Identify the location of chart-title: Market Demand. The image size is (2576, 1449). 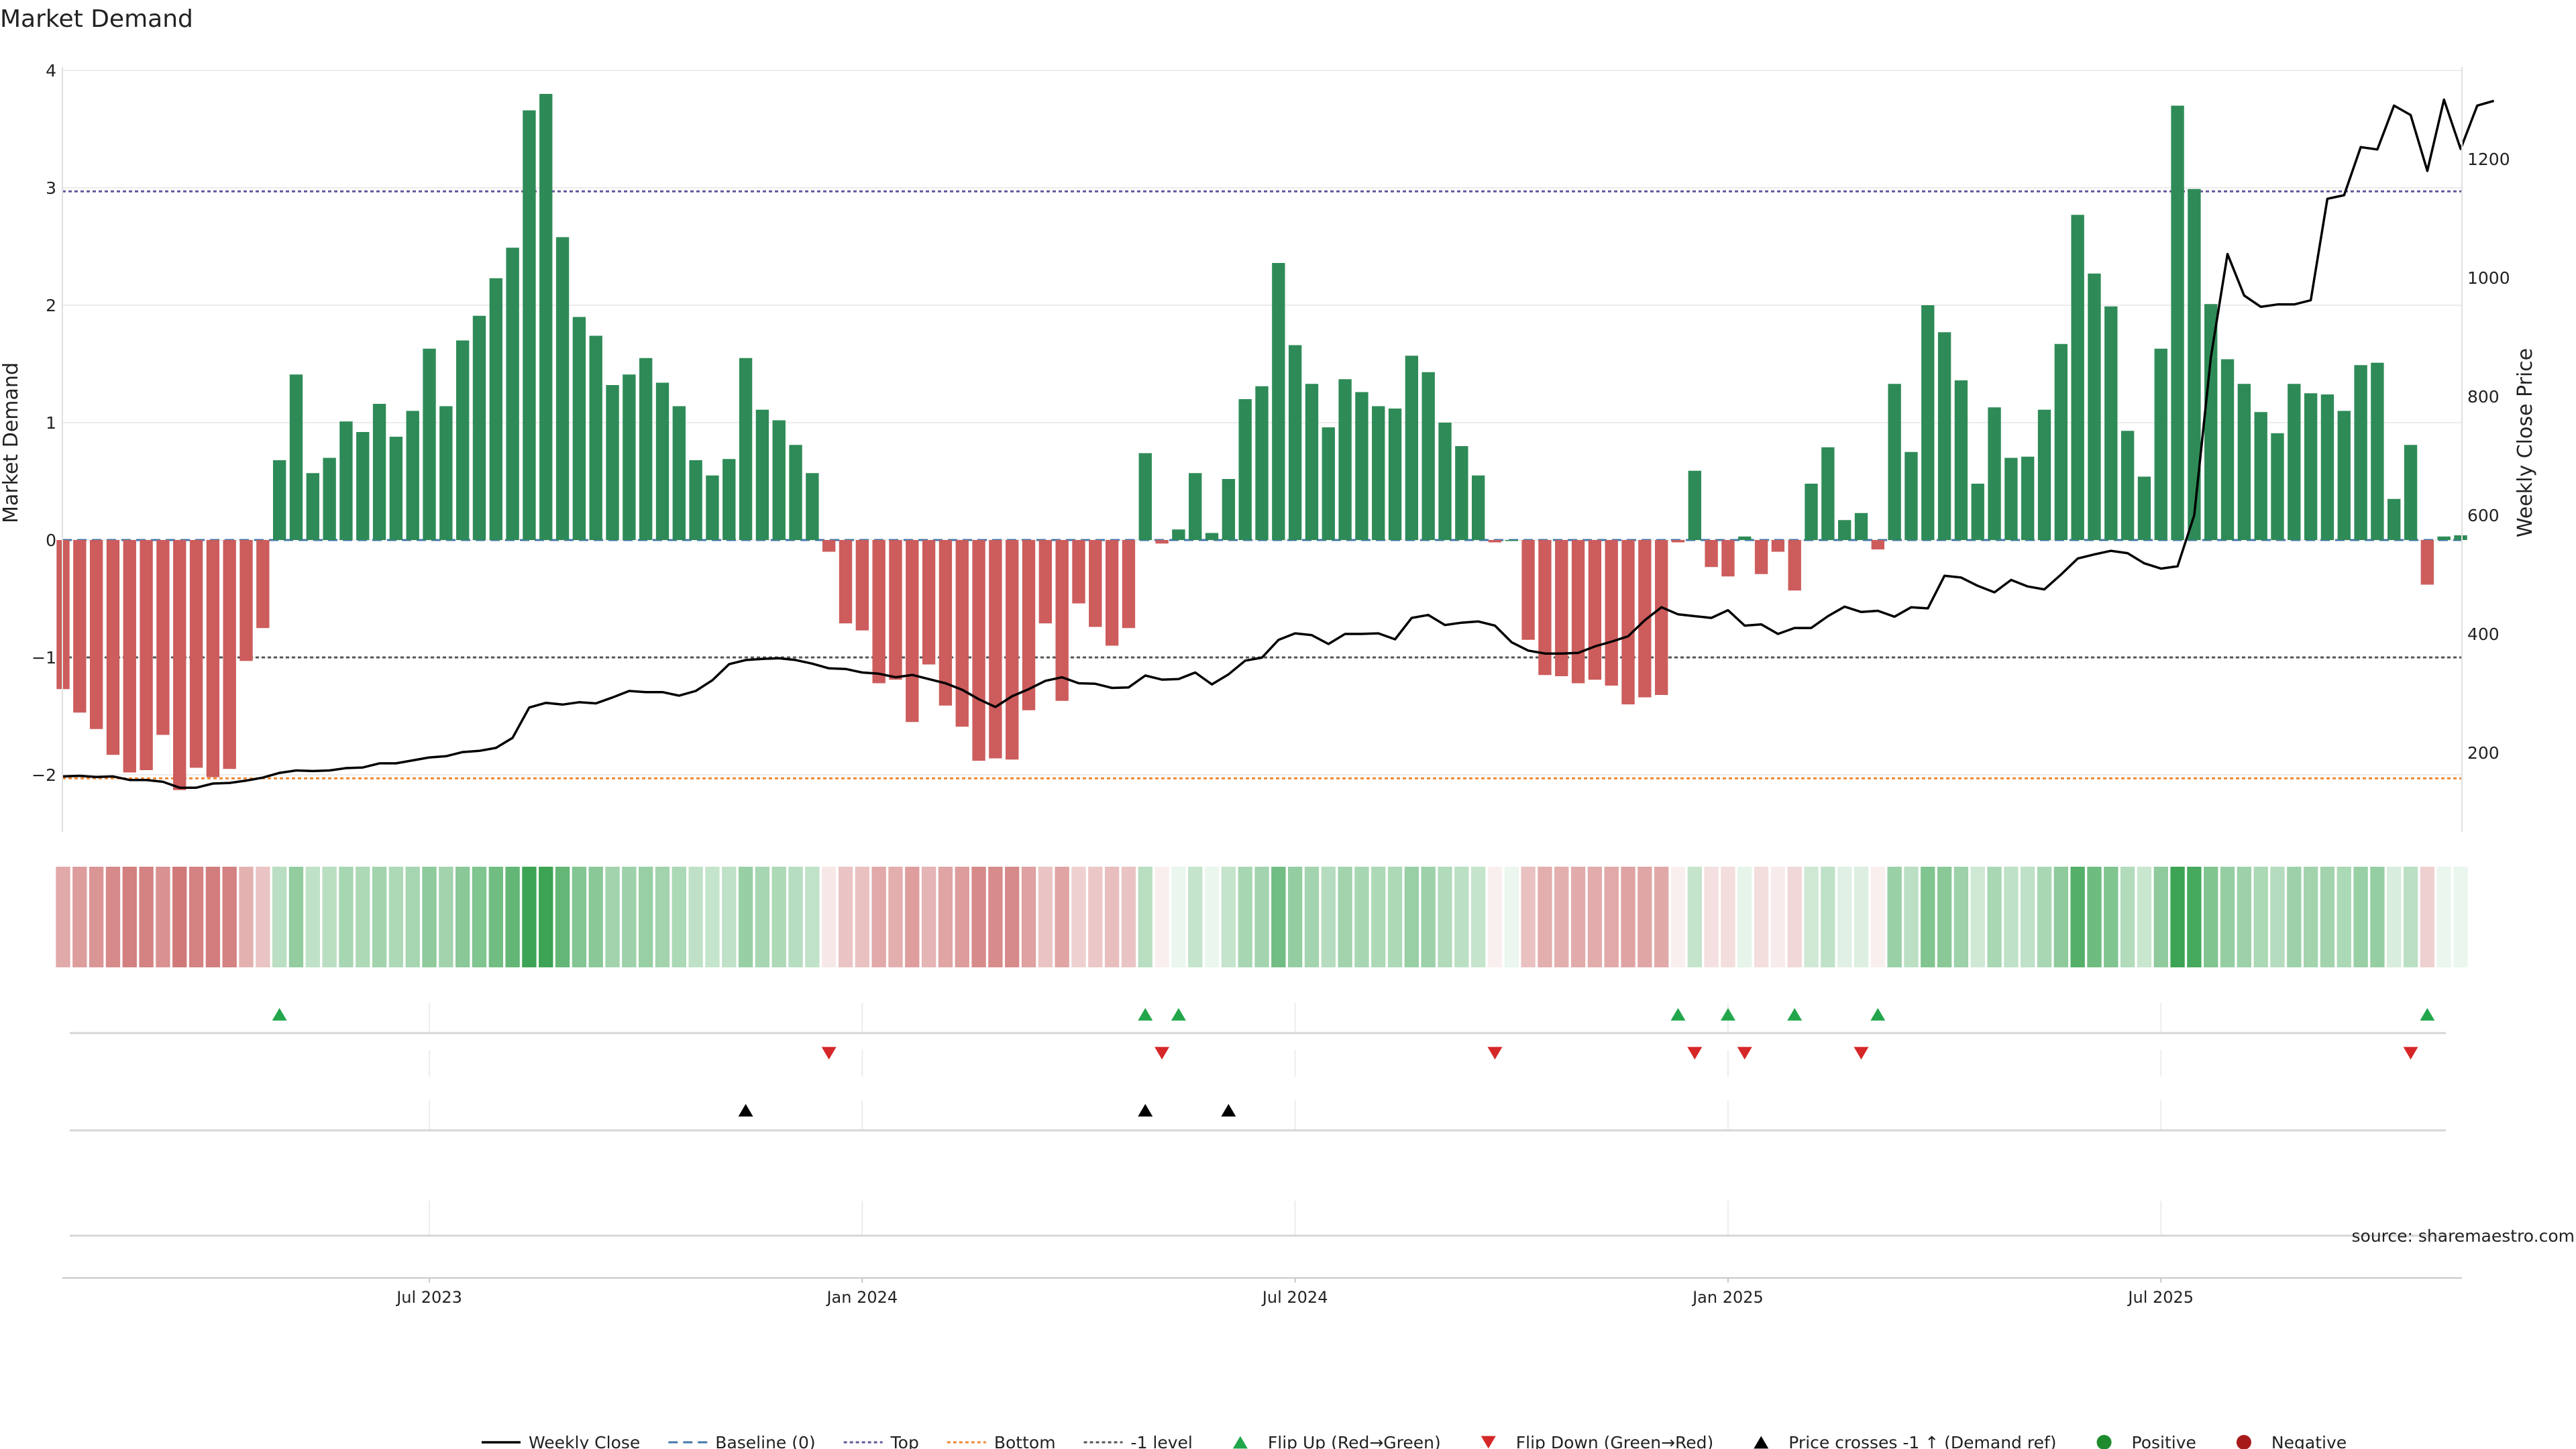
(96, 19).